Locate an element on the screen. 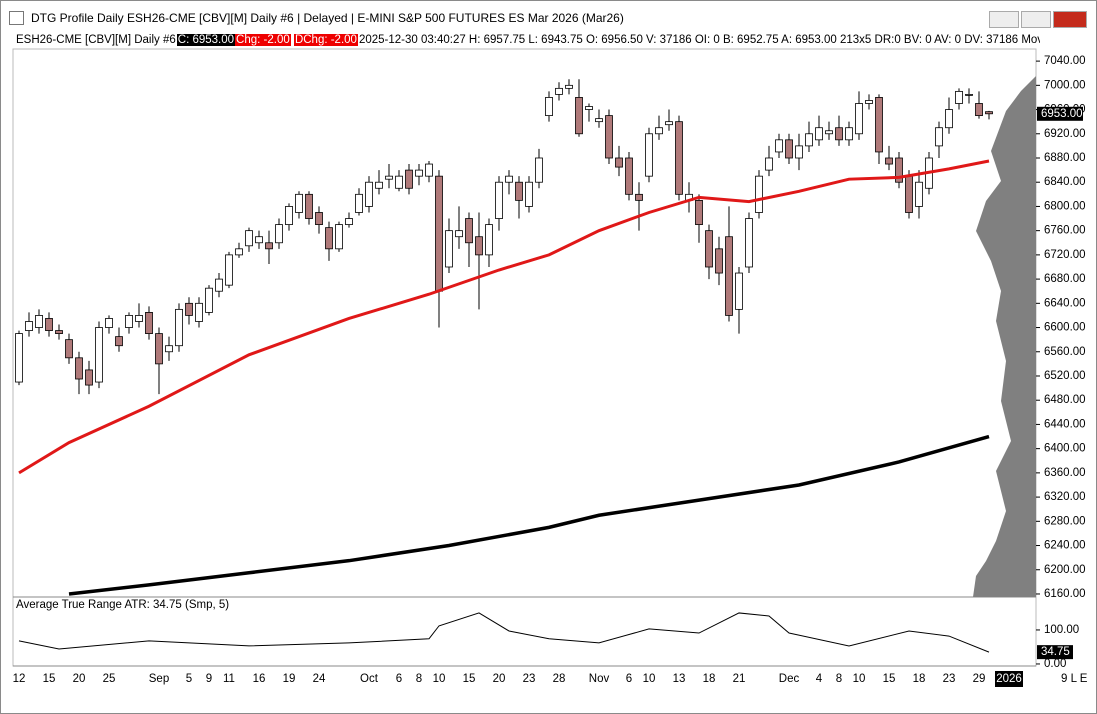 This screenshot has width=1097, height=714. close-value: C: 6953.00 is located at coordinates (206, 40).